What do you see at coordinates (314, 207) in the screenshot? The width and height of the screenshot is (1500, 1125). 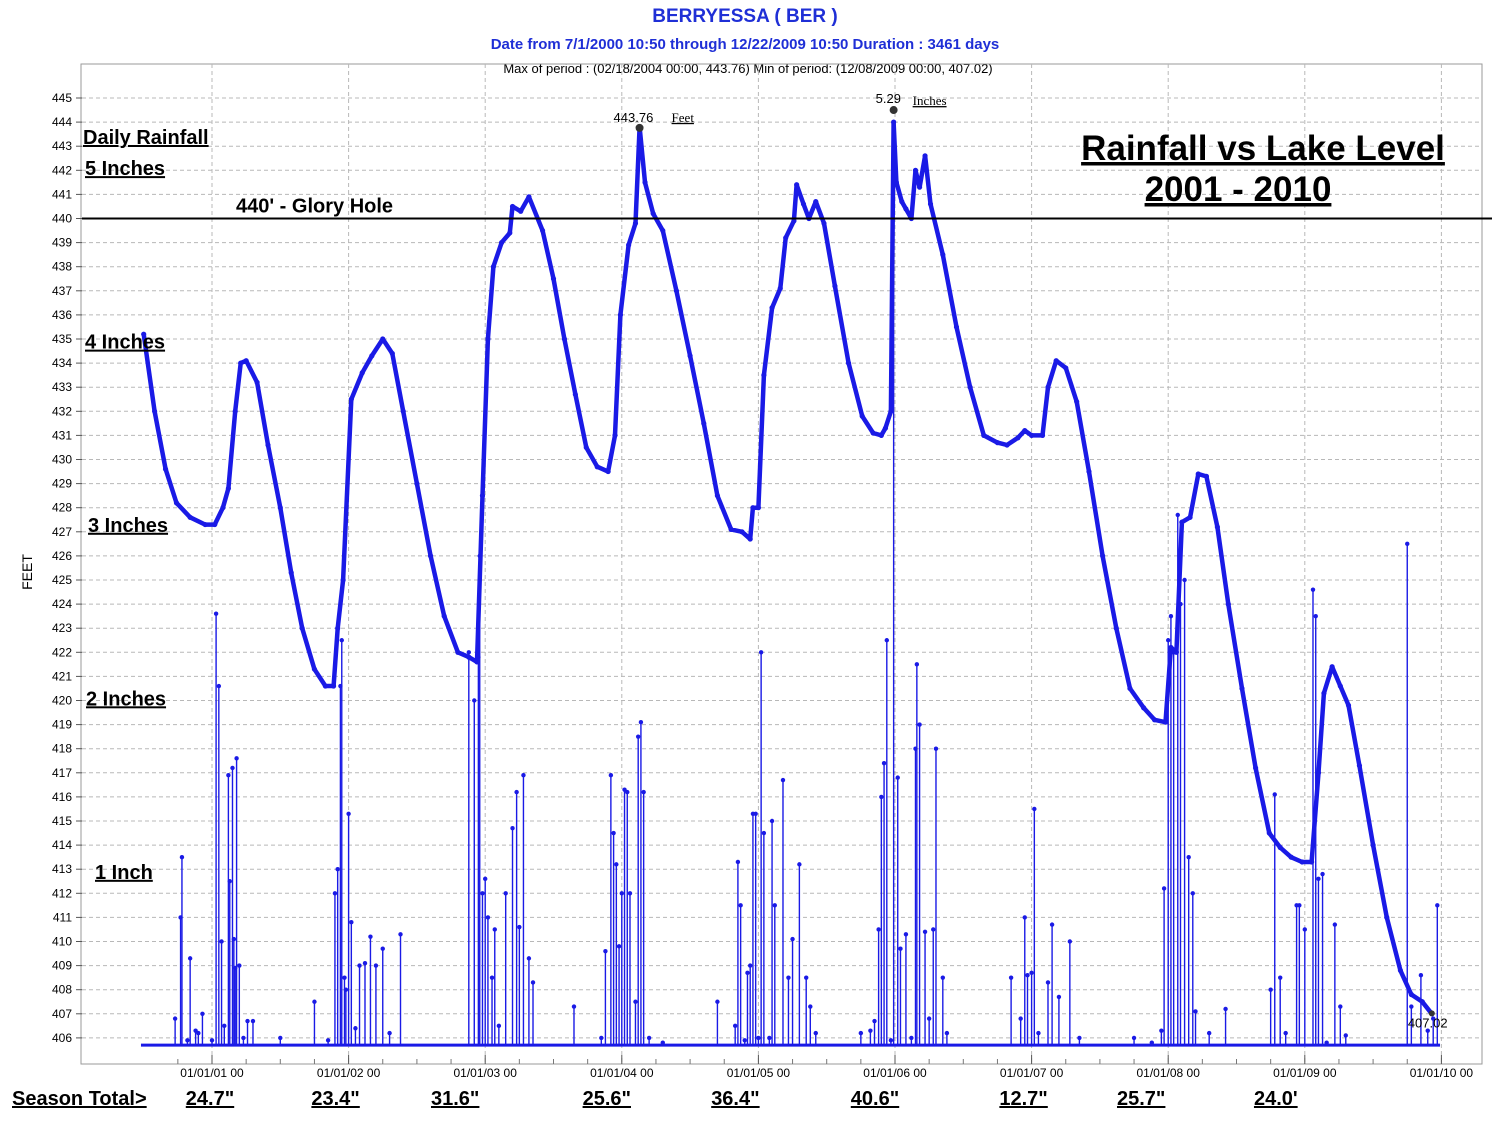 I see `glory-hole-label: 440' - Glory Hole` at bounding box center [314, 207].